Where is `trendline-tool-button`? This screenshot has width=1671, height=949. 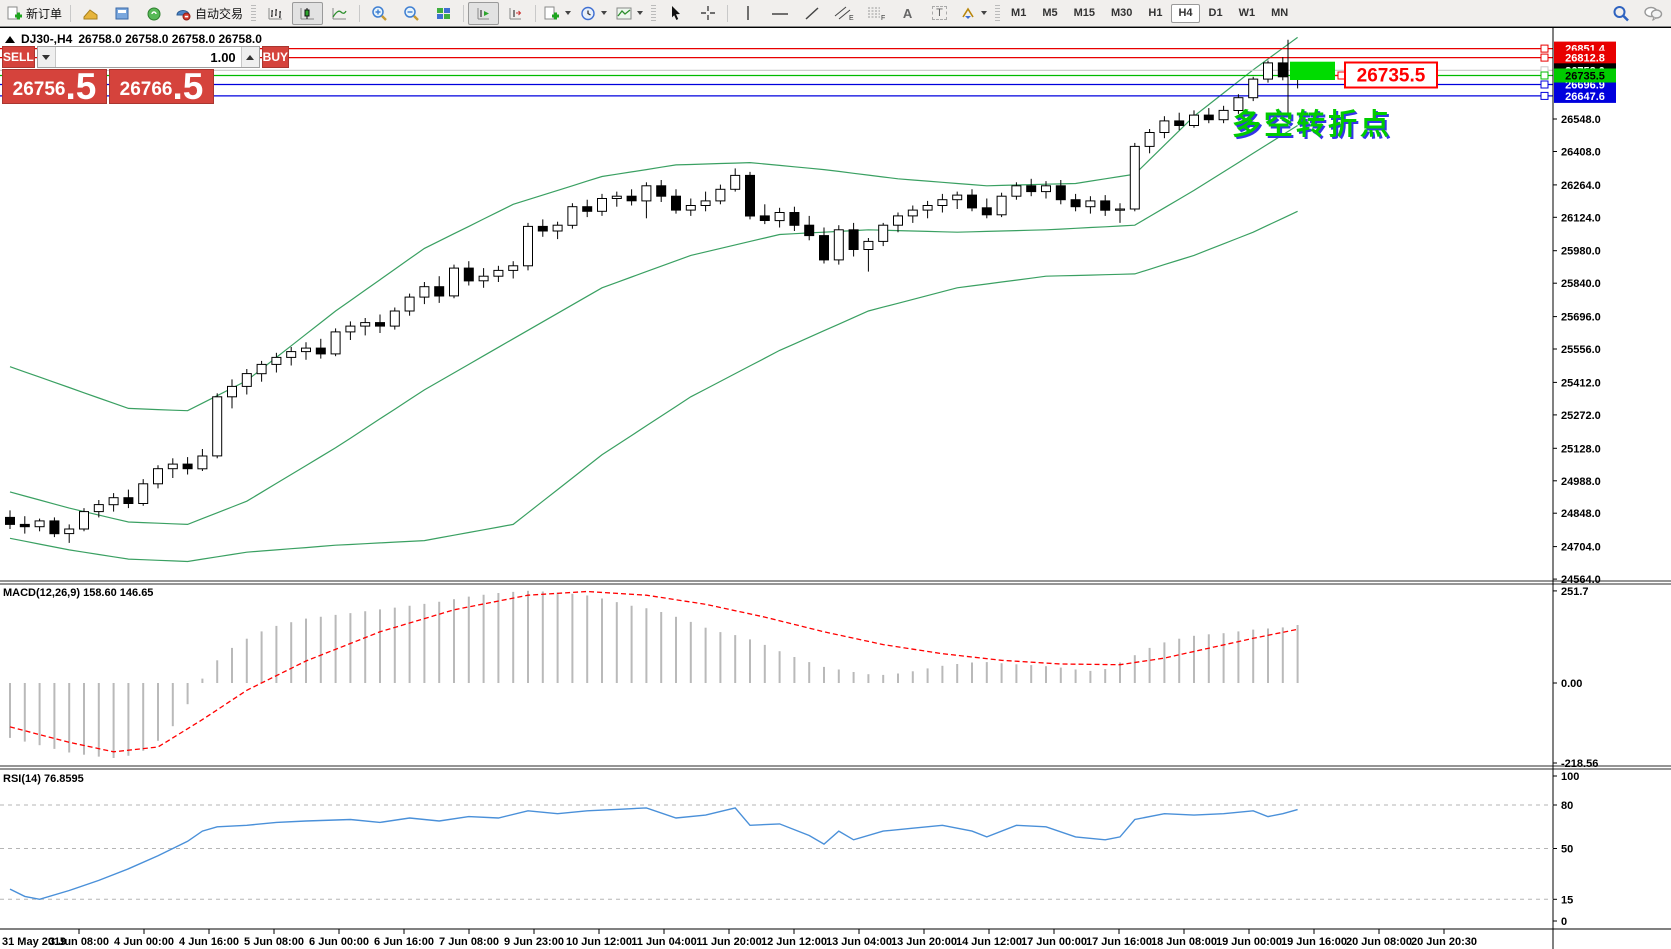
trendline-tool-button is located at coordinates (811, 13).